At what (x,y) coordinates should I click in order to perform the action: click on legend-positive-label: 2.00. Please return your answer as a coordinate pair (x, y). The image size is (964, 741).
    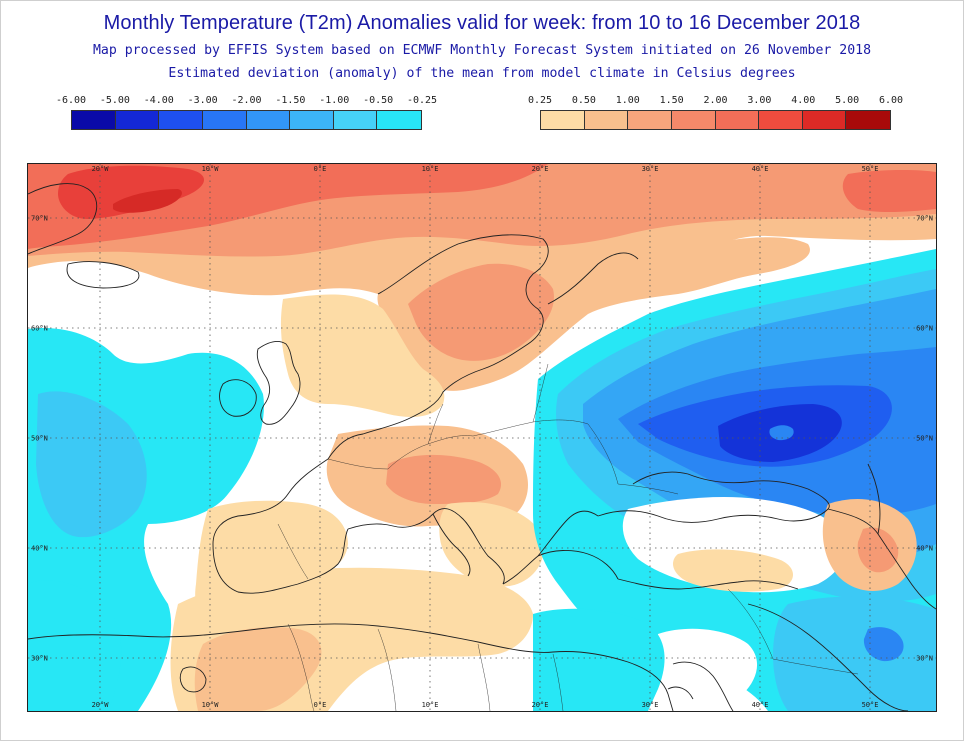
    Looking at the image, I should click on (715, 100).